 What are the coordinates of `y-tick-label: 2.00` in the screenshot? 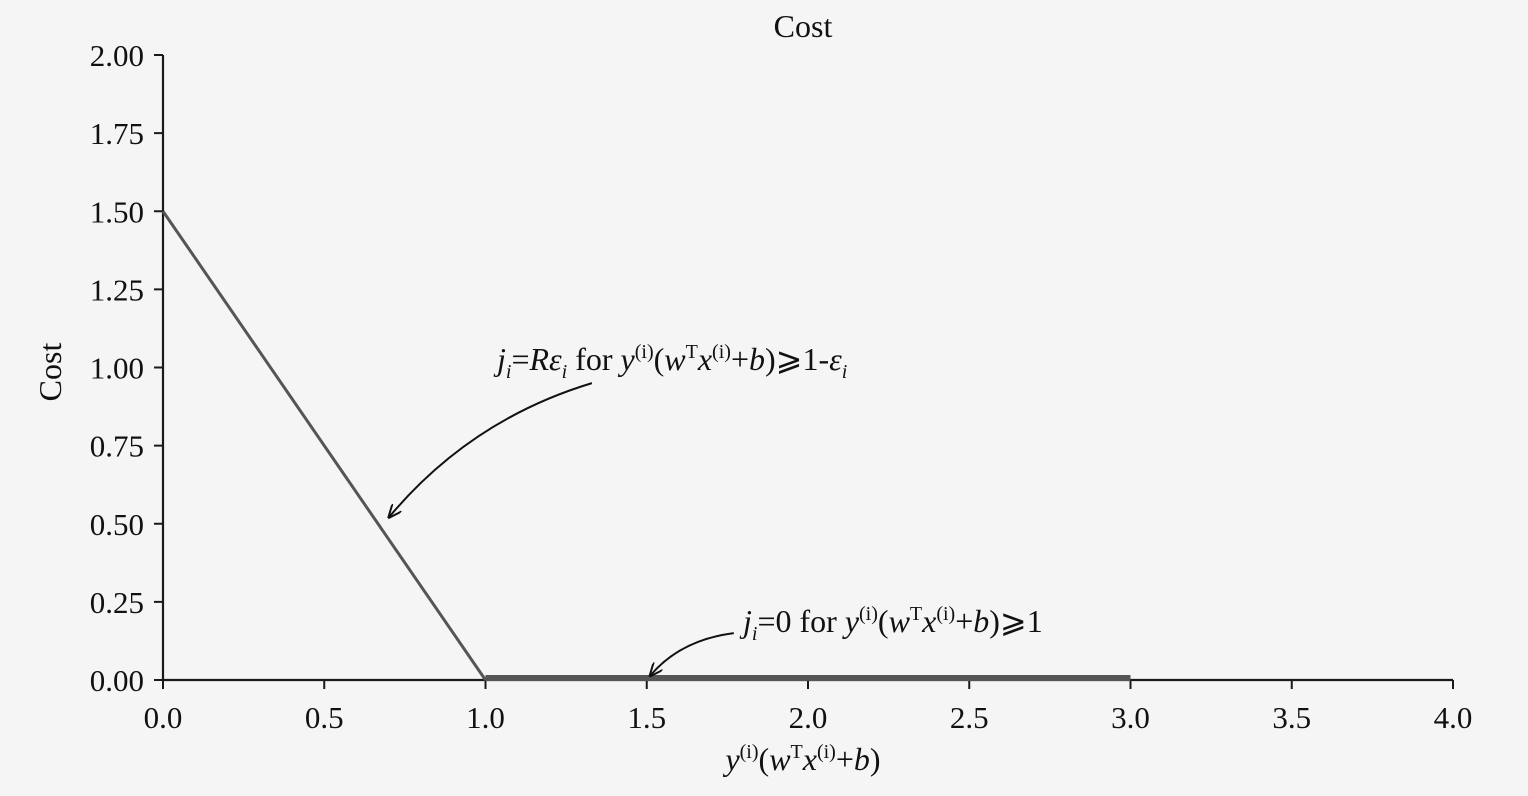 It's located at (117, 55).